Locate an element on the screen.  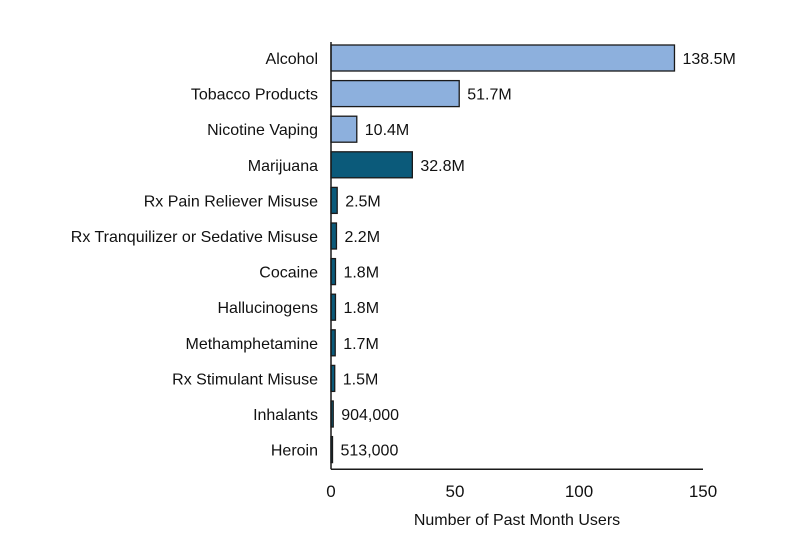
value-label: 904,000 is located at coordinates (370, 415).